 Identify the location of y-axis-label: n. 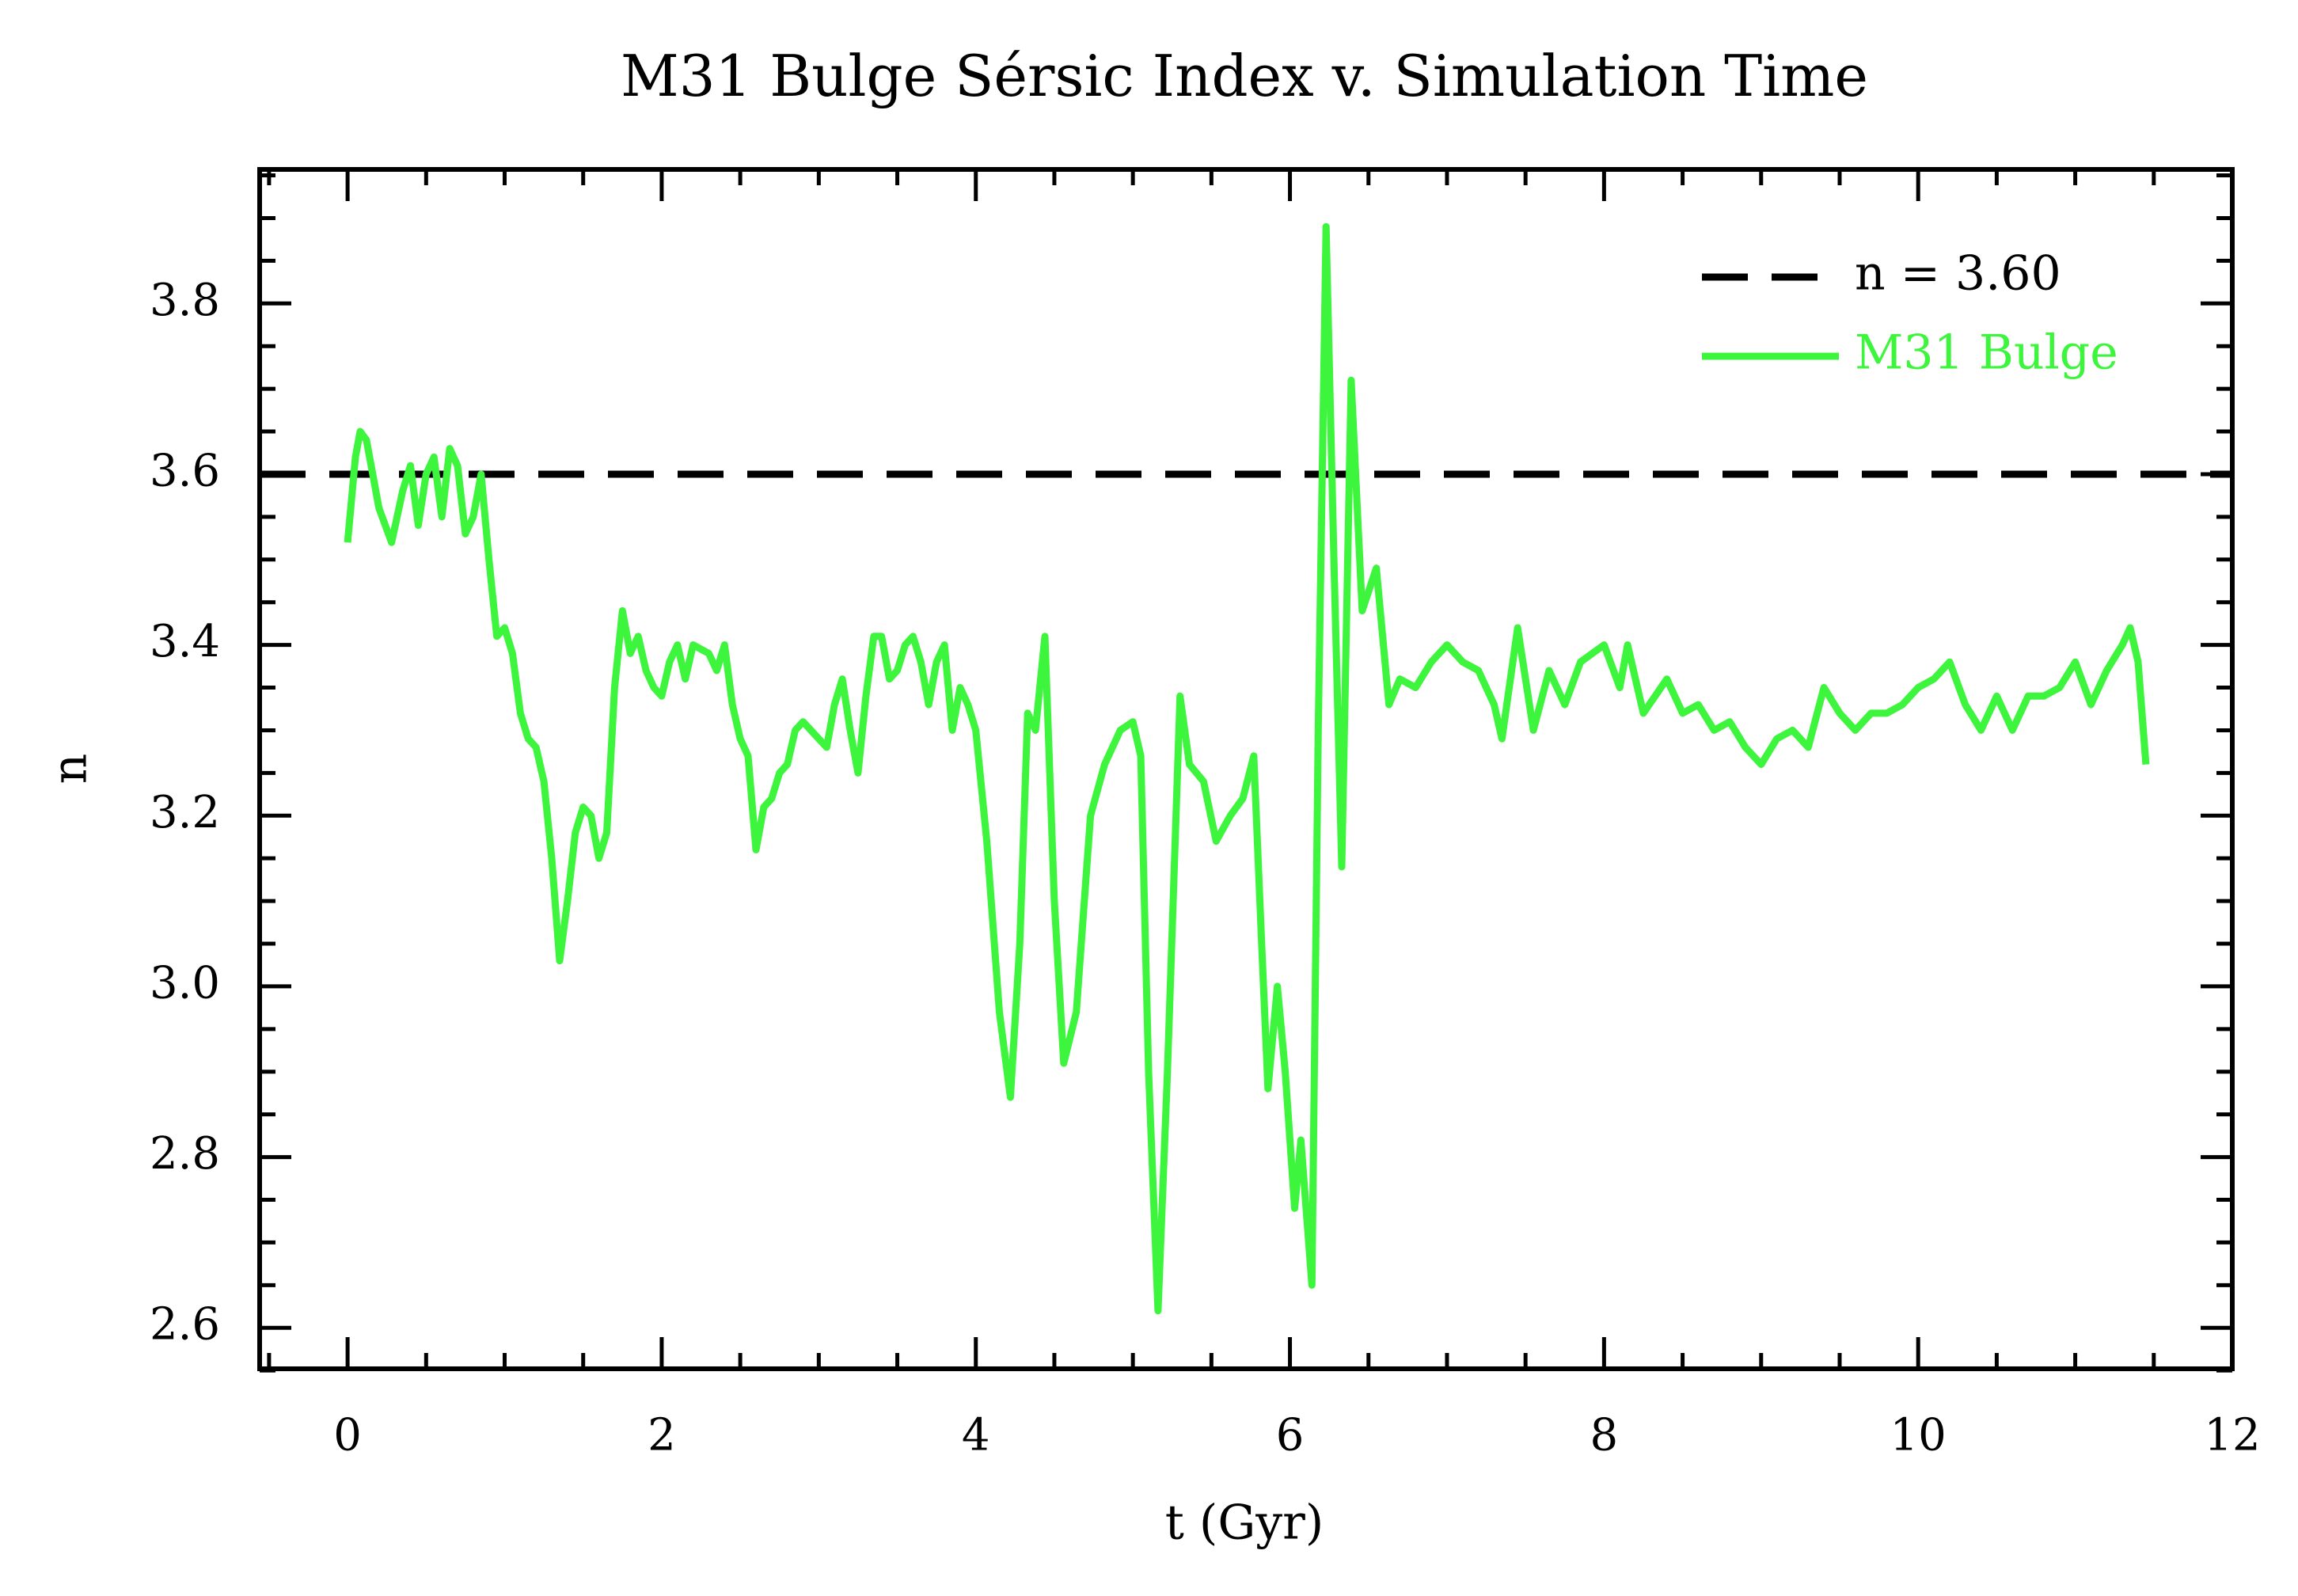
(70, 769).